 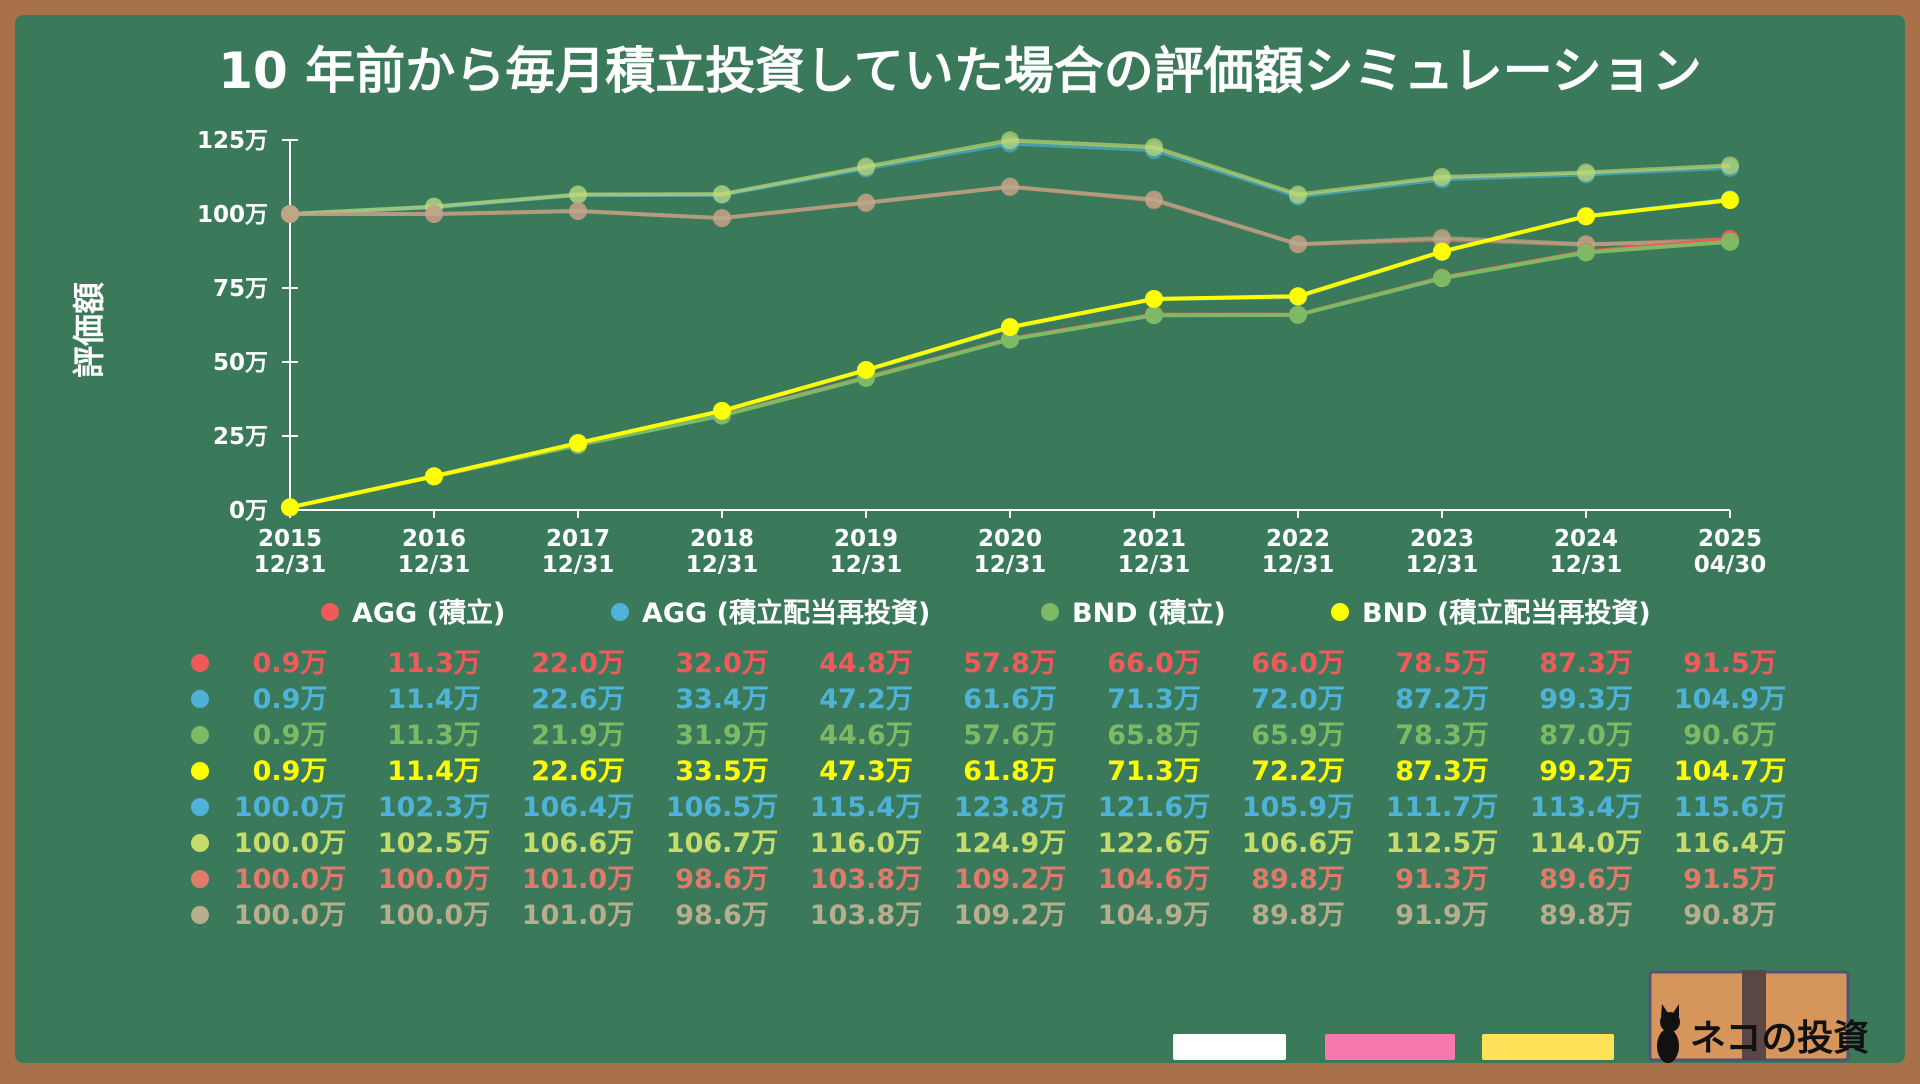 I want to click on faded-series-0-data-label: 105.9万, so click(x=1298, y=807).